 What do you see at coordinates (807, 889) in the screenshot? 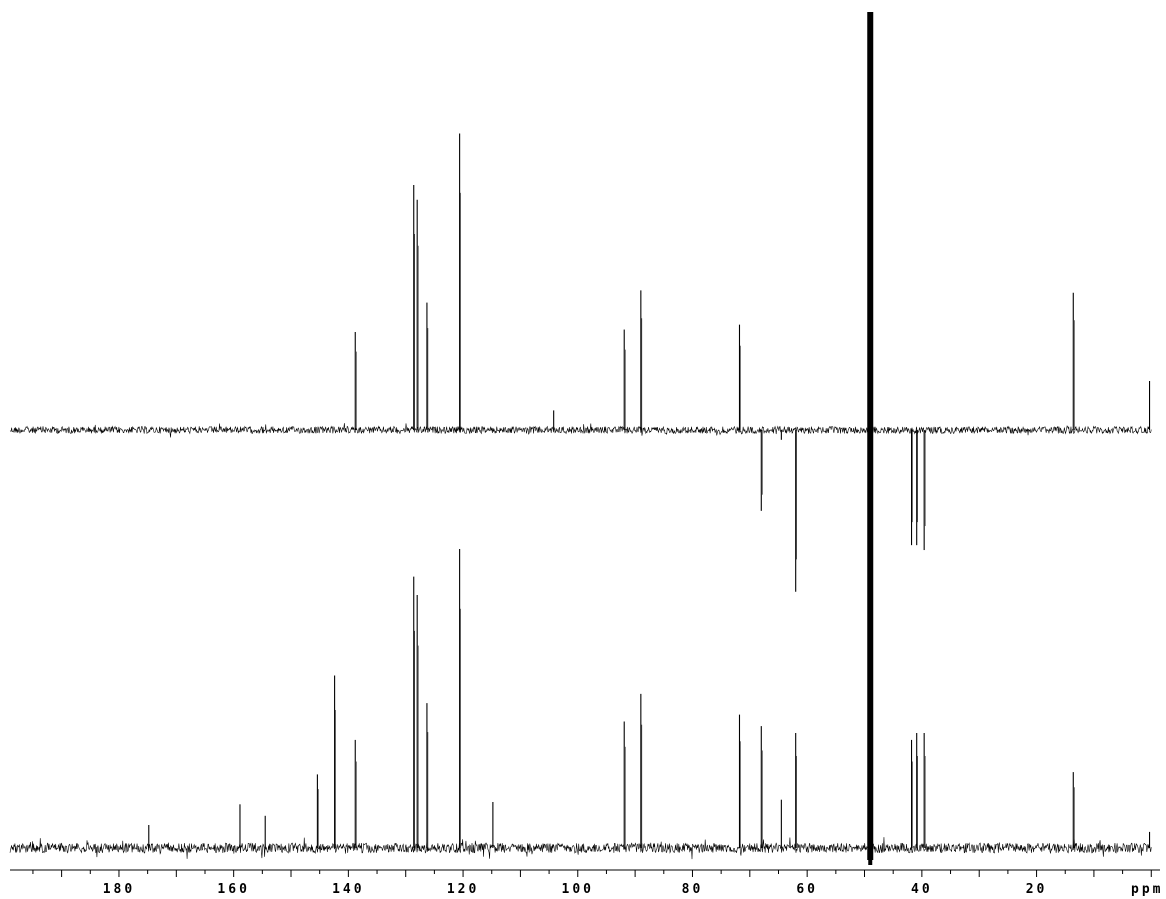
I see `x-tick-label: 60` at bounding box center [807, 889].